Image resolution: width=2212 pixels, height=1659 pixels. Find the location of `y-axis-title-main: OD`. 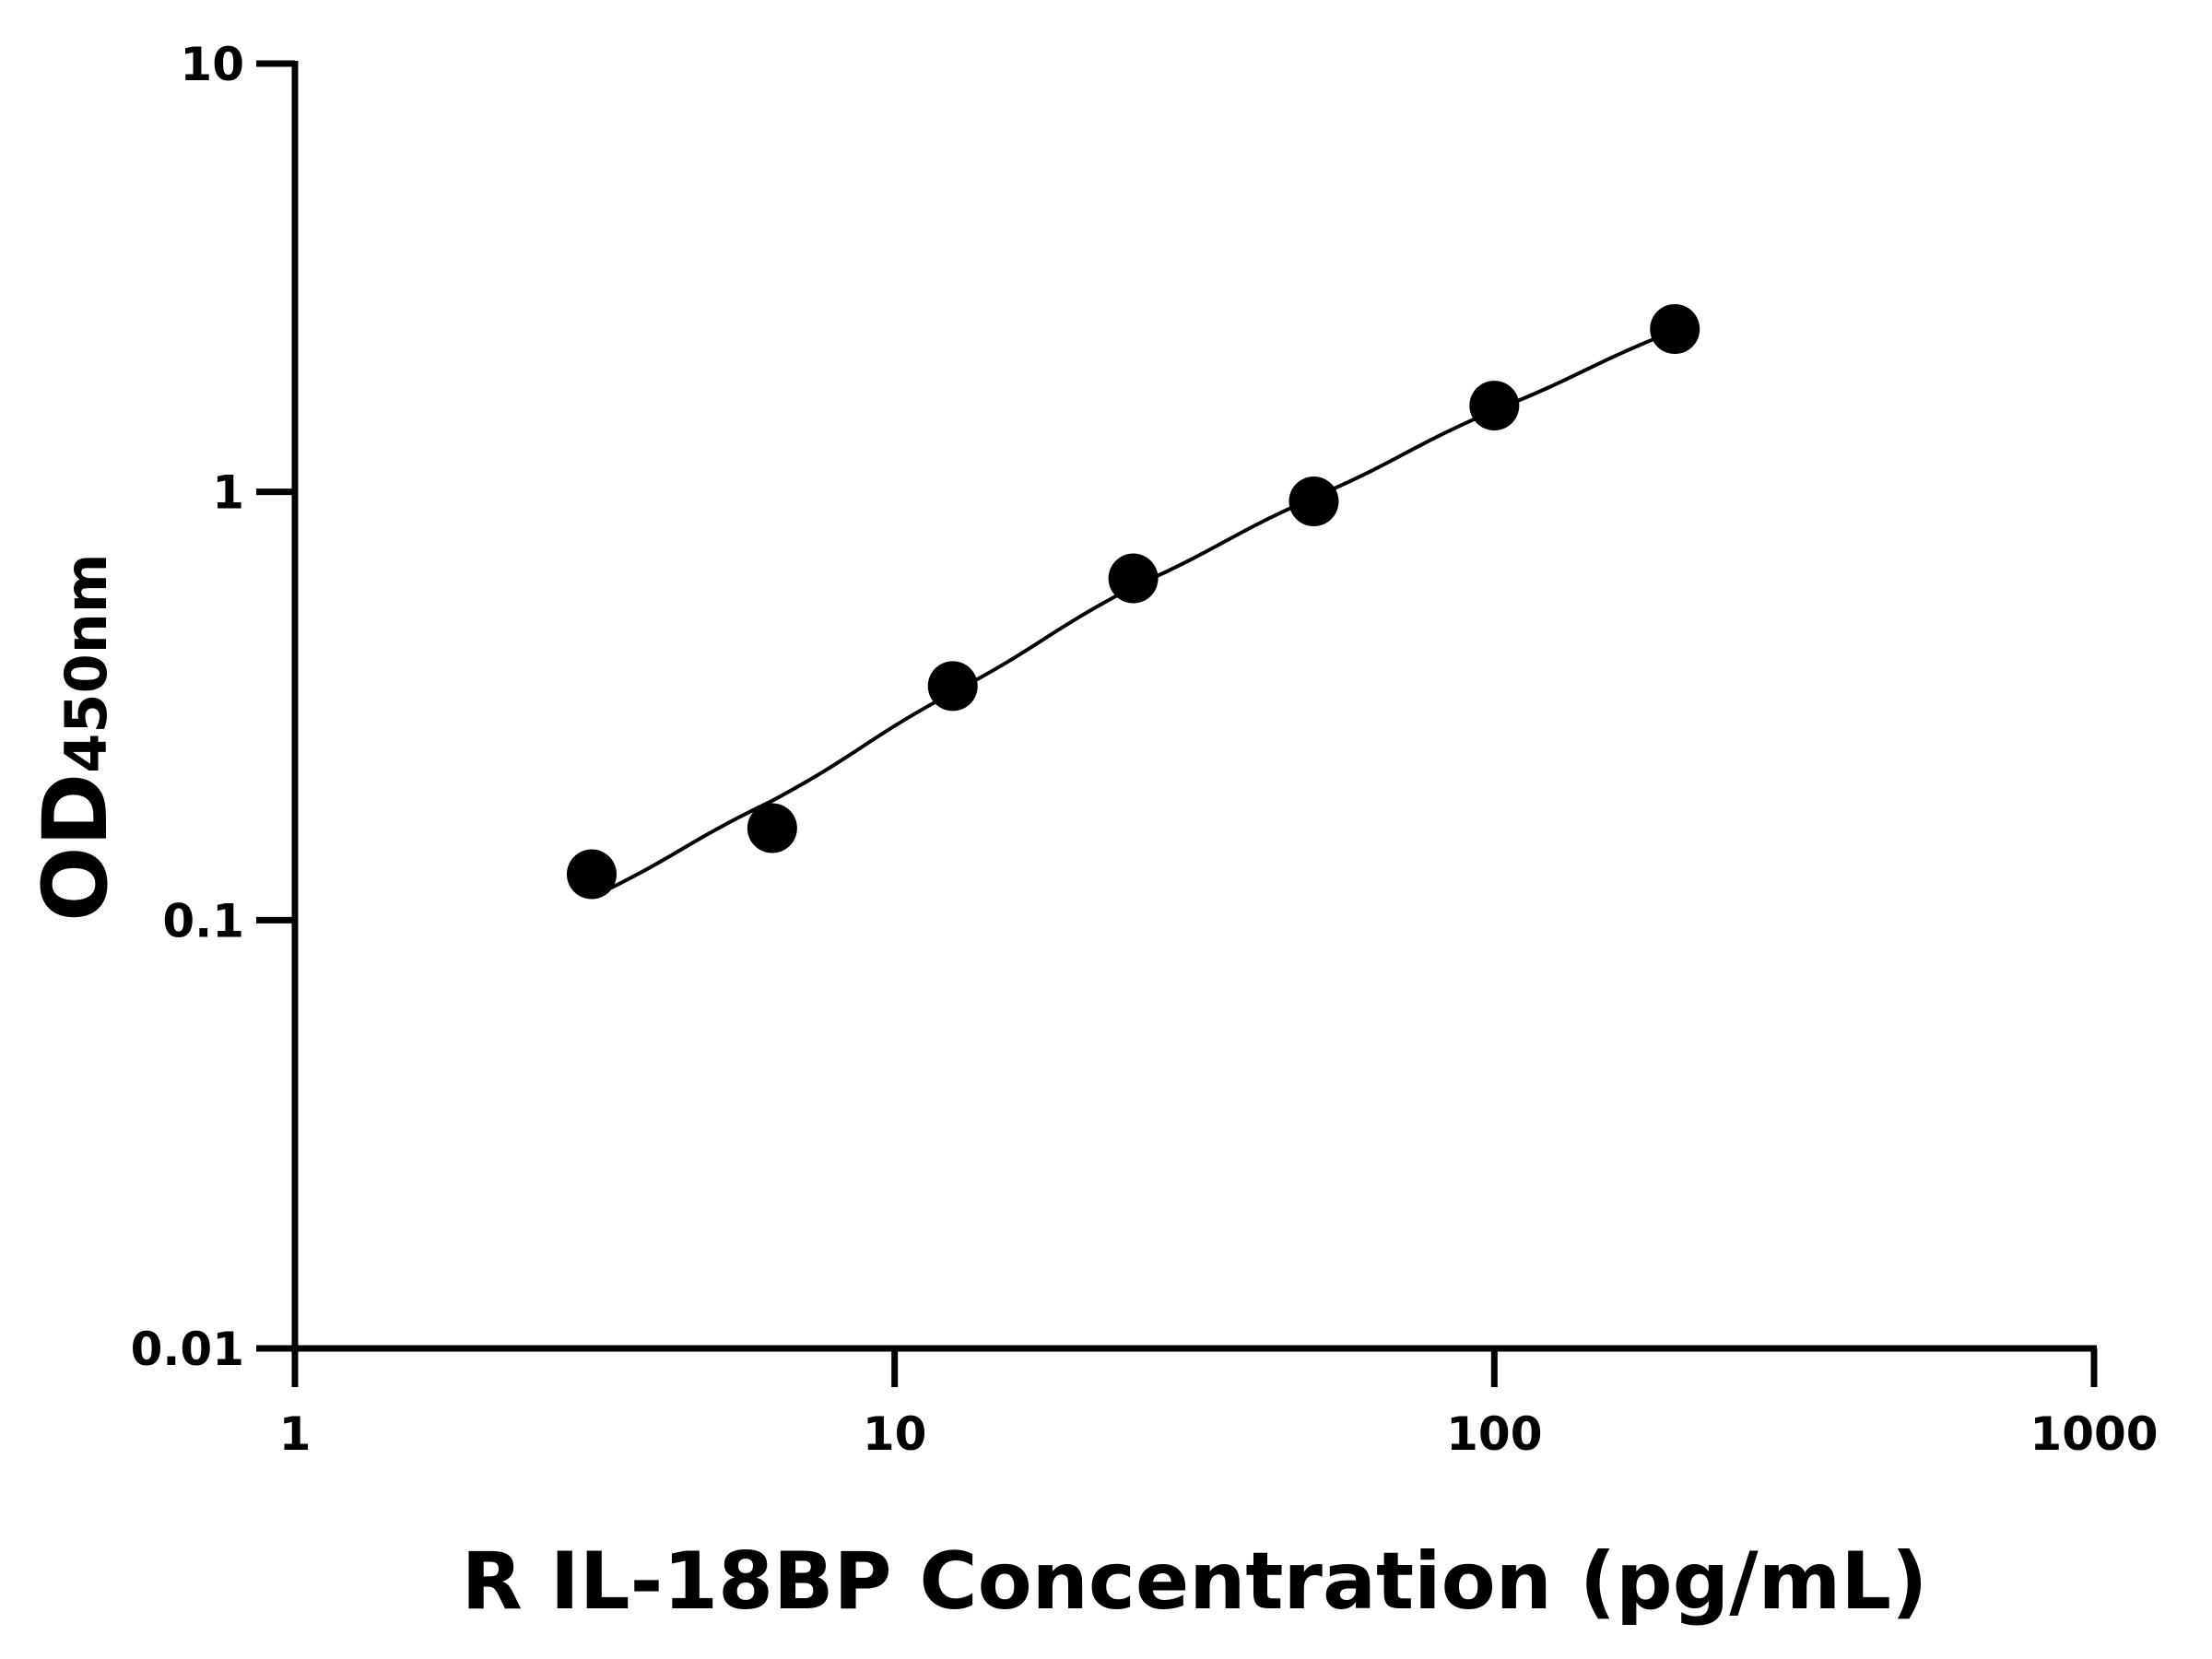

y-axis-title-main: OD is located at coordinates (75, 847).